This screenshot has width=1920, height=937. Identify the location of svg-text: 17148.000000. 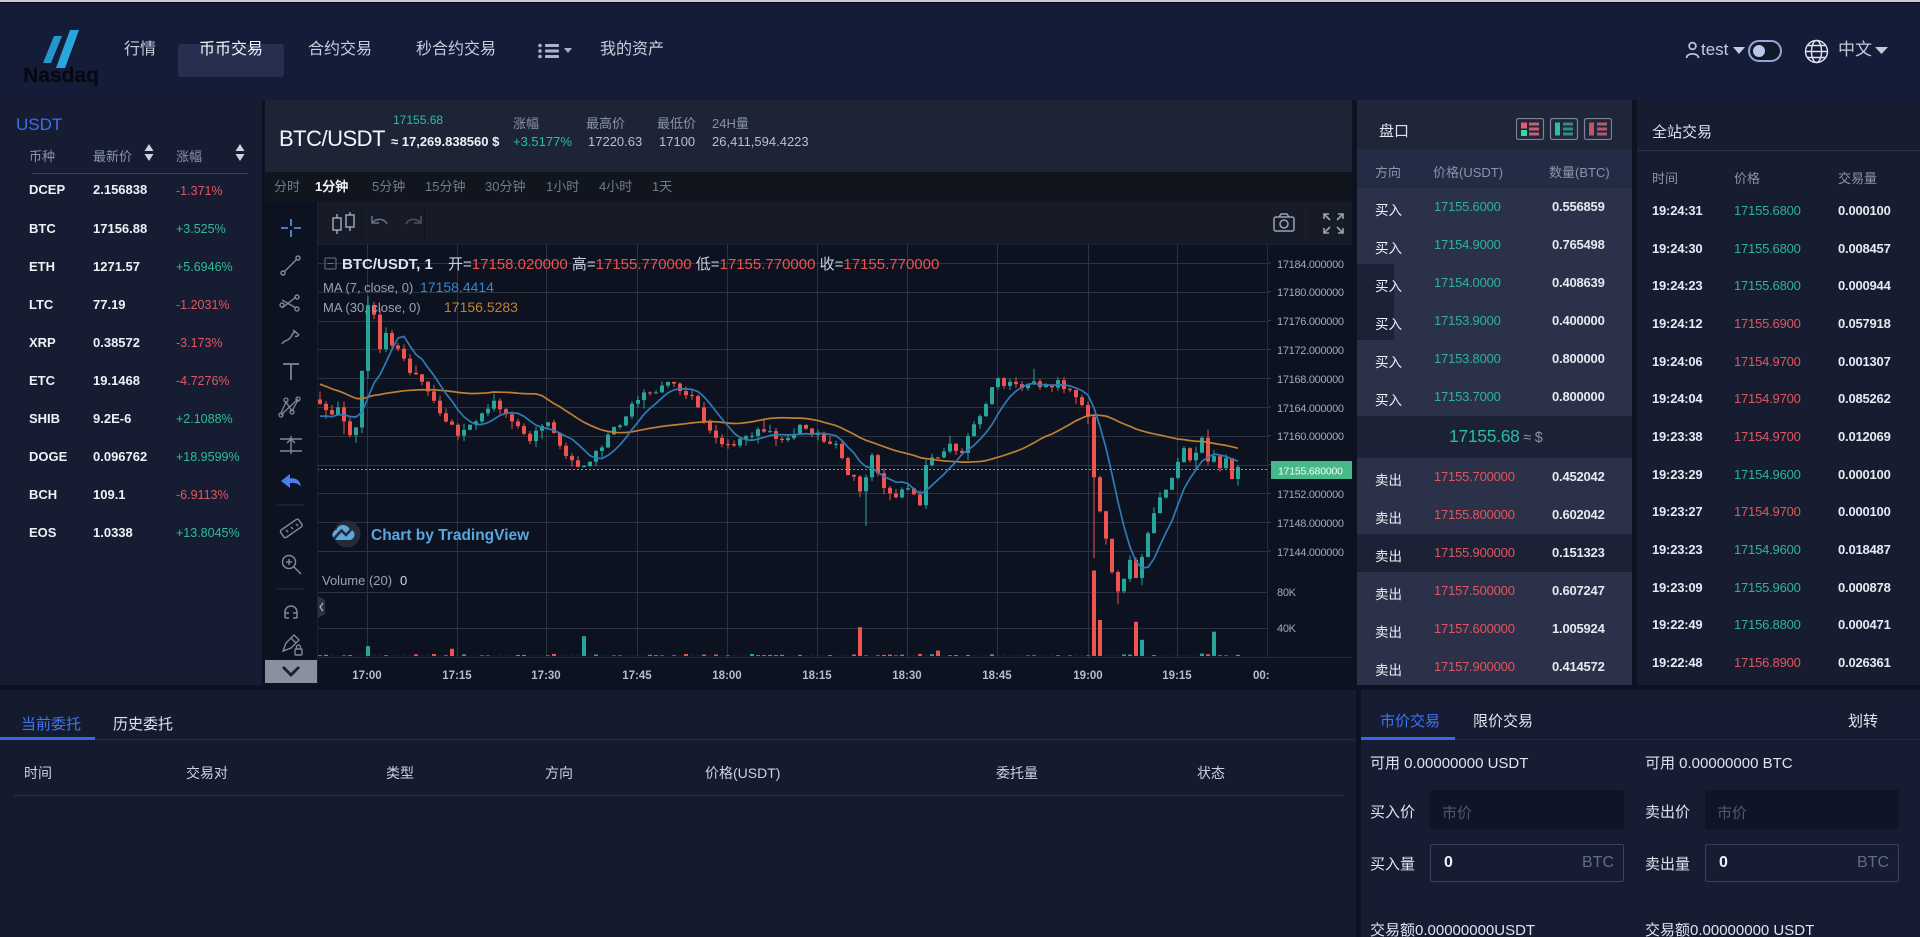
(1310, 524).